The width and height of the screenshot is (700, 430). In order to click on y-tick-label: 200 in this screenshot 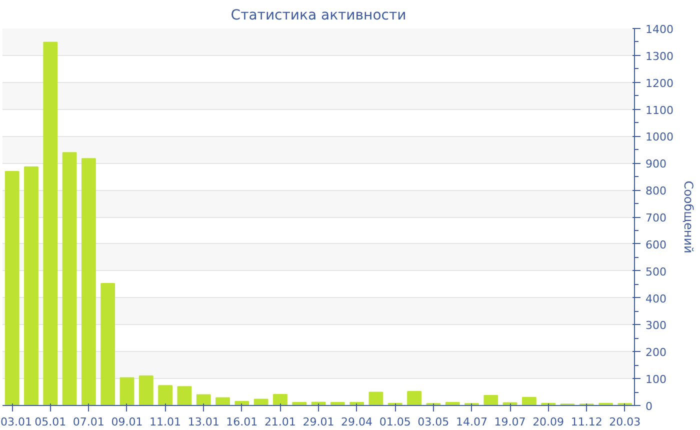, I will do `click(656, 353)`.